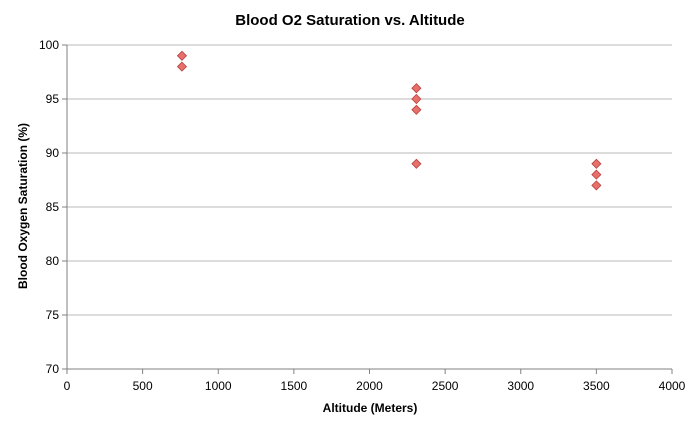 This screenshot has width=700, height=428. I want to click on y-tick-label-6: 100, so click(49, 45).